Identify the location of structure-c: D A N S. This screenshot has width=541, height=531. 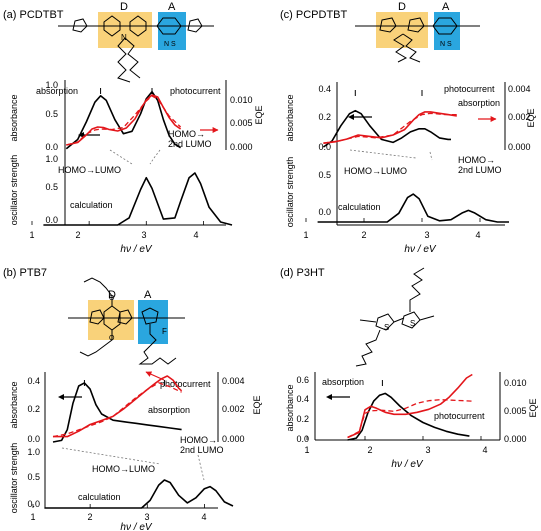
(417, 32).